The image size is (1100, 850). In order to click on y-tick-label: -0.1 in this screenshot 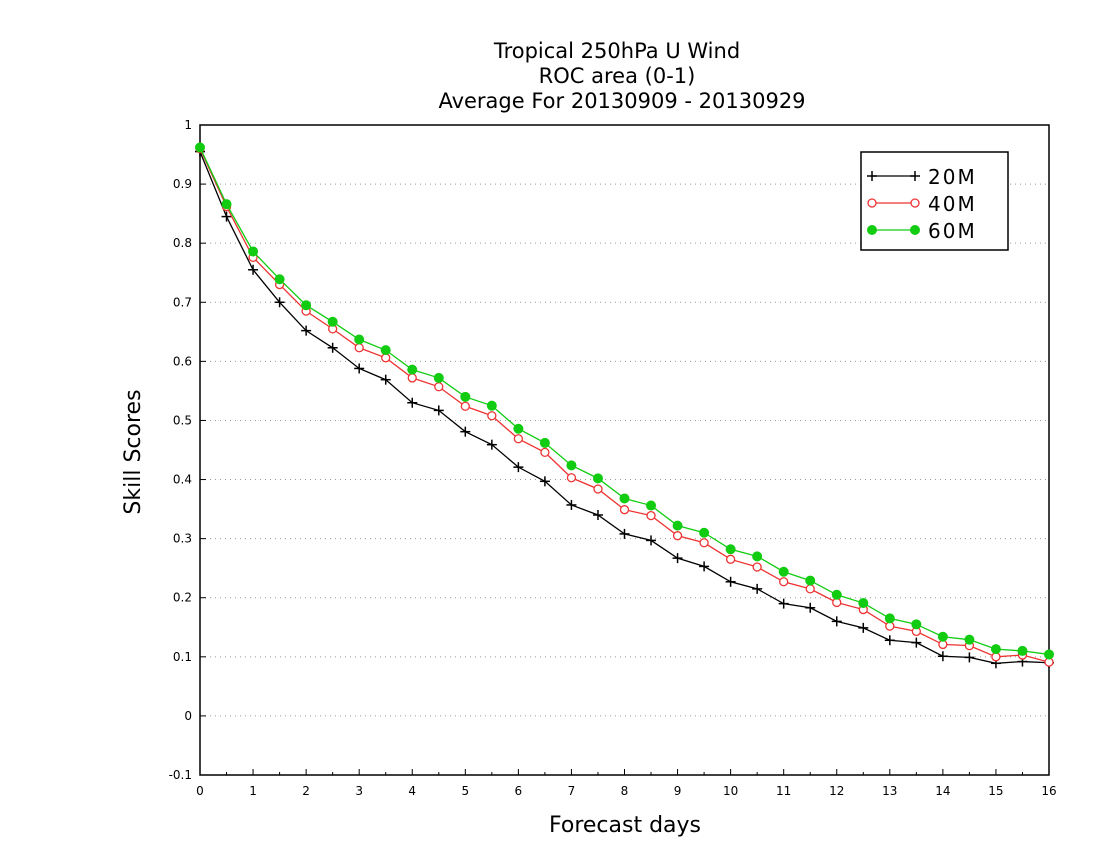, I will do `click(180, 775)`.